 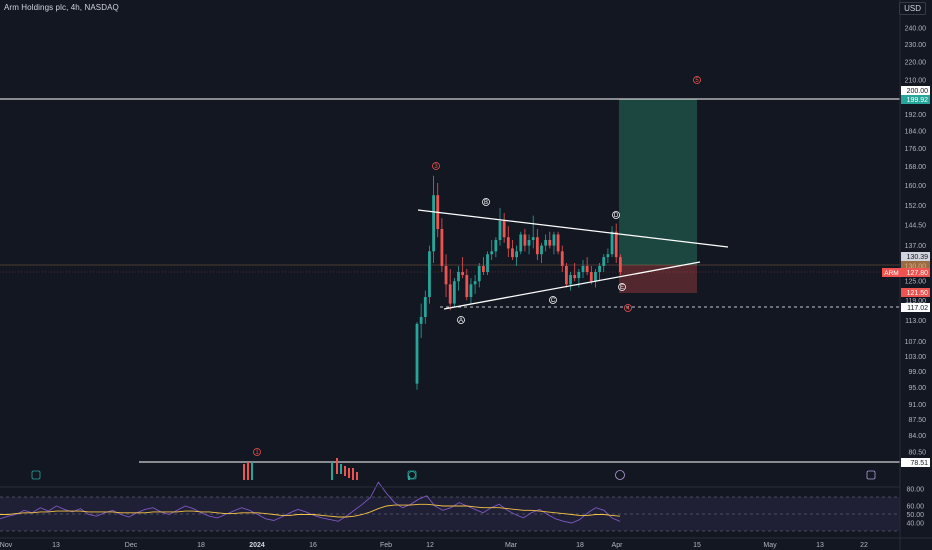 What do you see at coordinates (915, 524) in the screenshot?
I see `rsi-tick-label: 40.00` at bounding box center [915, 524].